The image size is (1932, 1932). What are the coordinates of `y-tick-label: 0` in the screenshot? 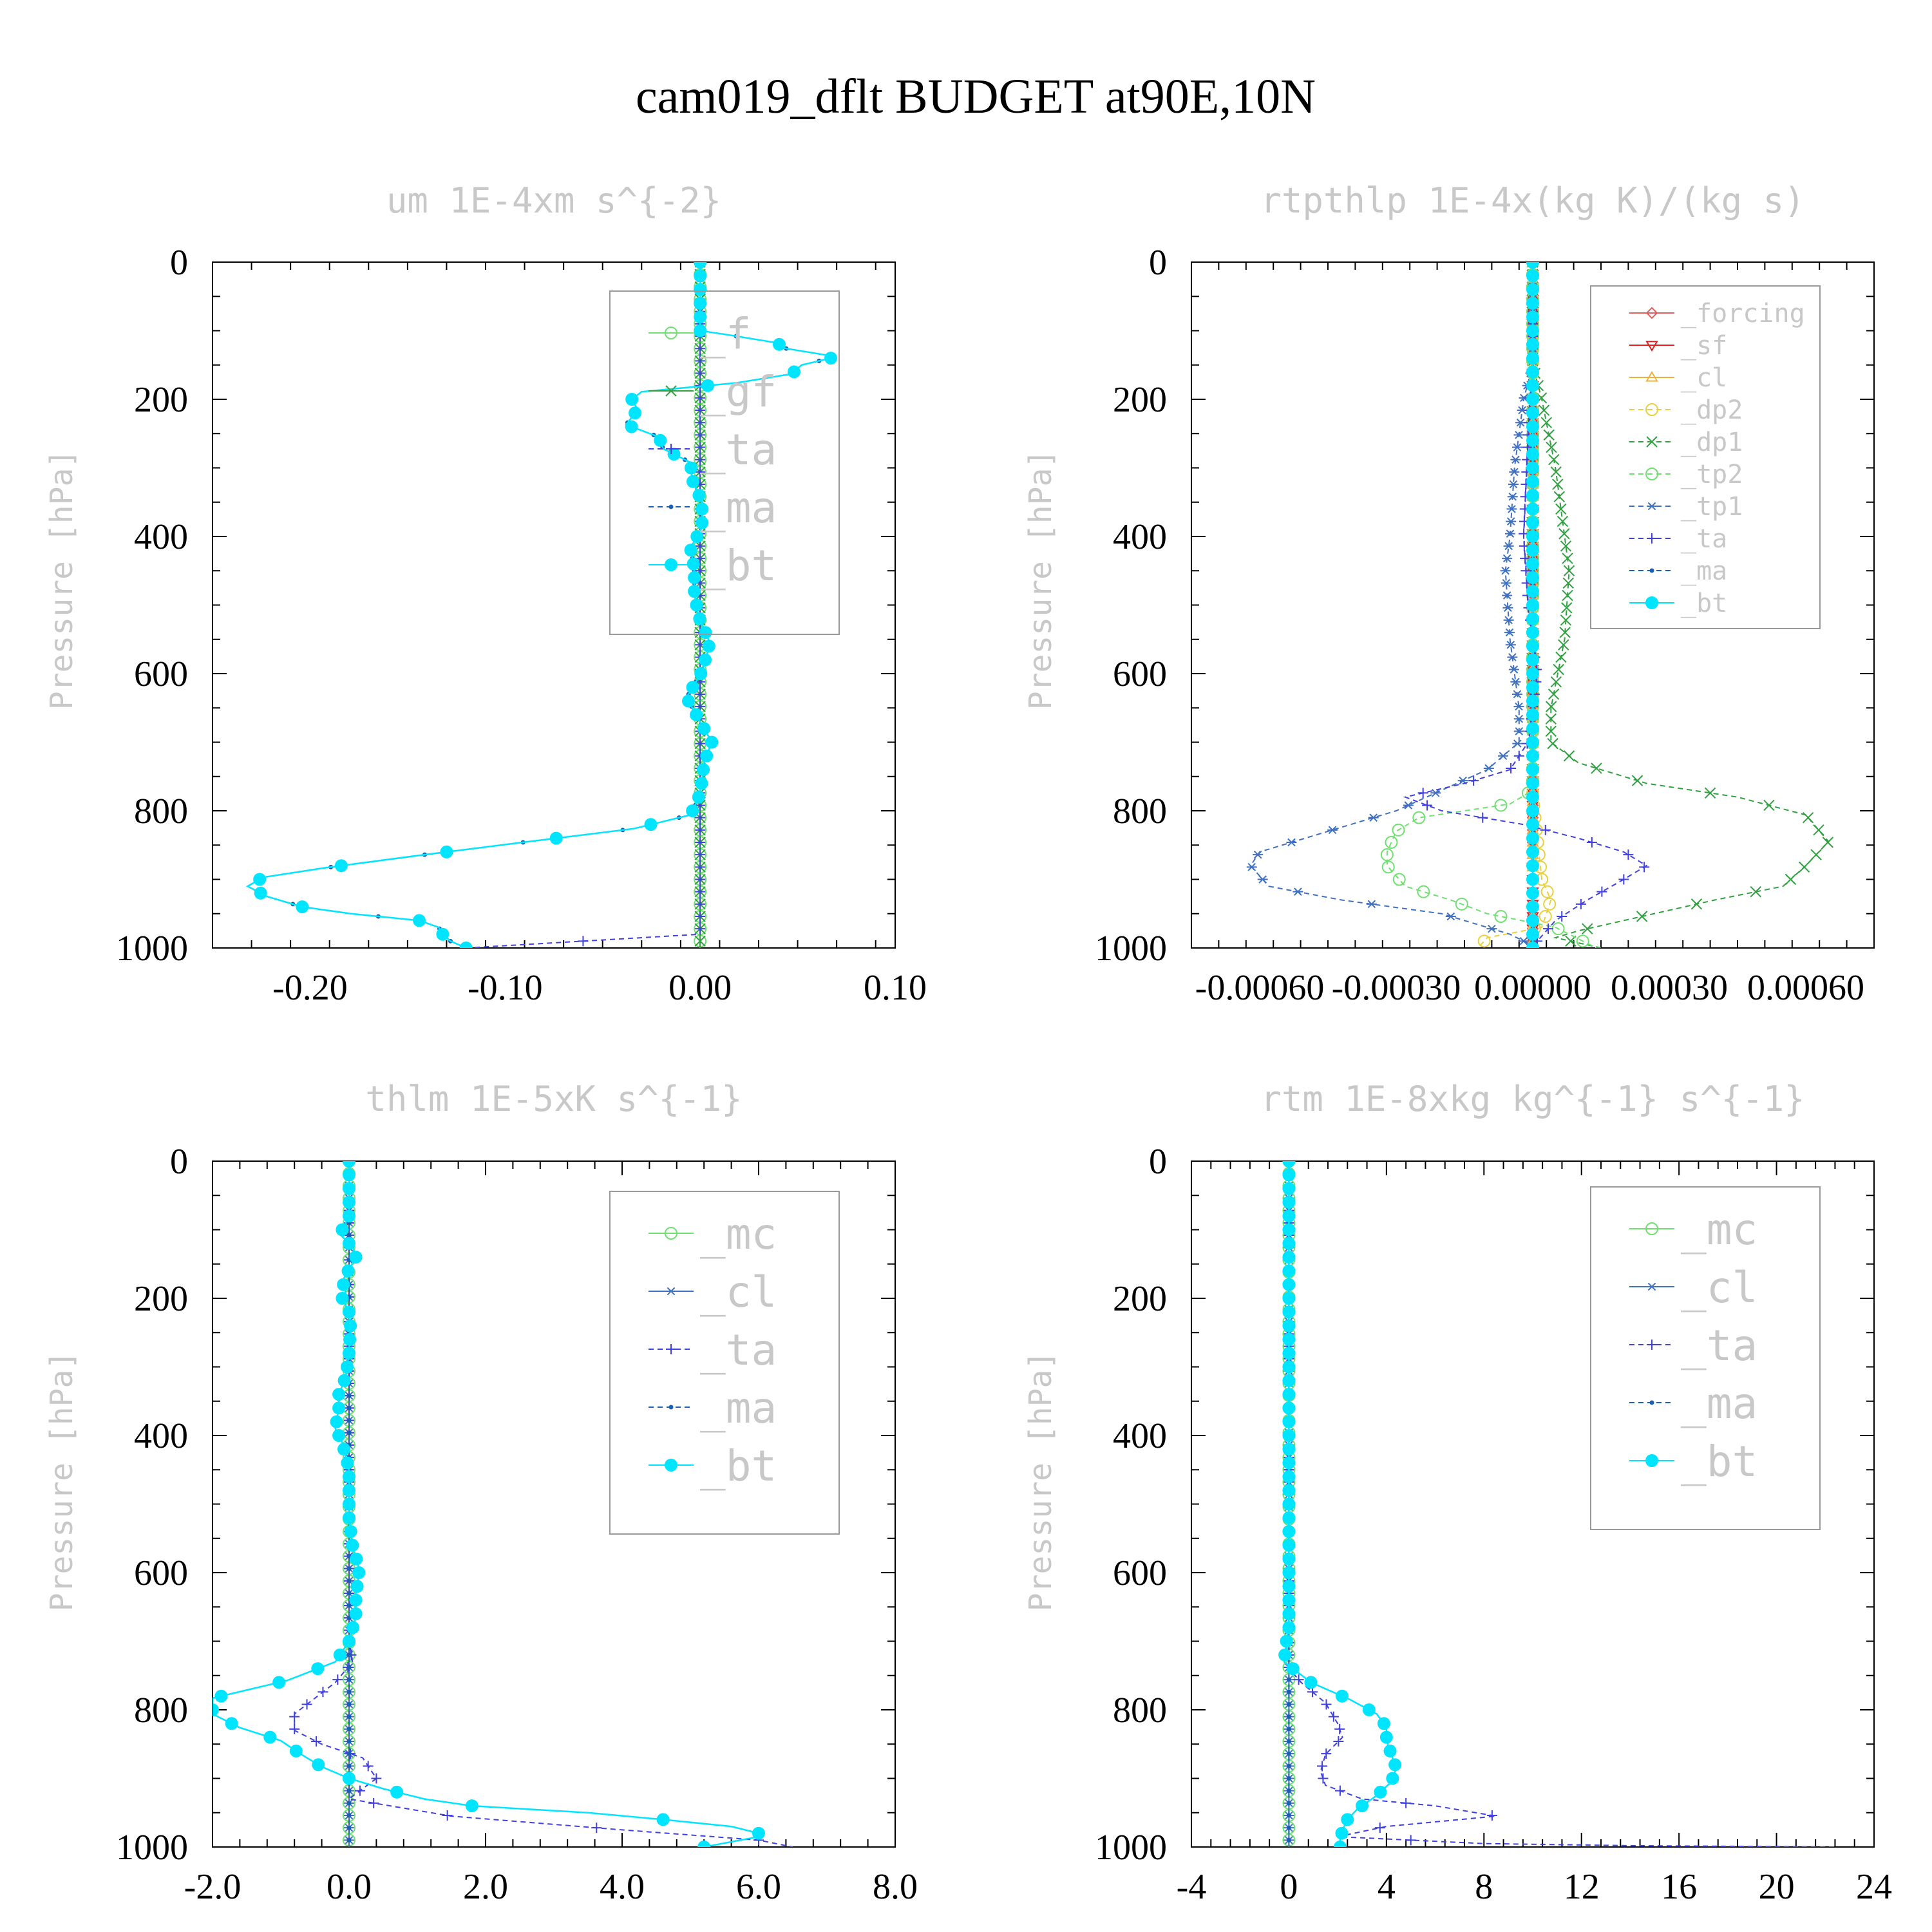 It's located at (1158, 263).